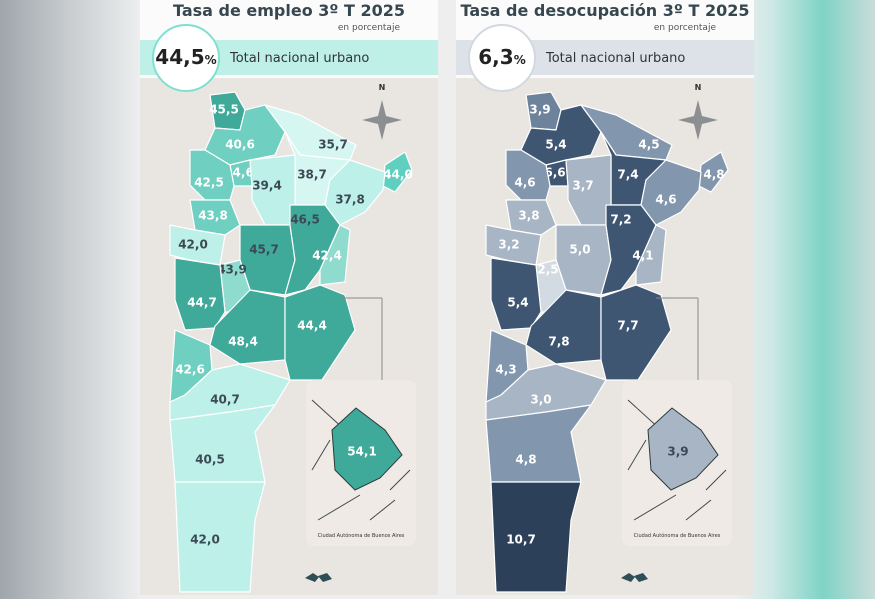 The width and height of the screenshot is (875, 599). Describe the element at coordinates (225, 400) in the screenshot. I see `province-value: 40,7` at that location.